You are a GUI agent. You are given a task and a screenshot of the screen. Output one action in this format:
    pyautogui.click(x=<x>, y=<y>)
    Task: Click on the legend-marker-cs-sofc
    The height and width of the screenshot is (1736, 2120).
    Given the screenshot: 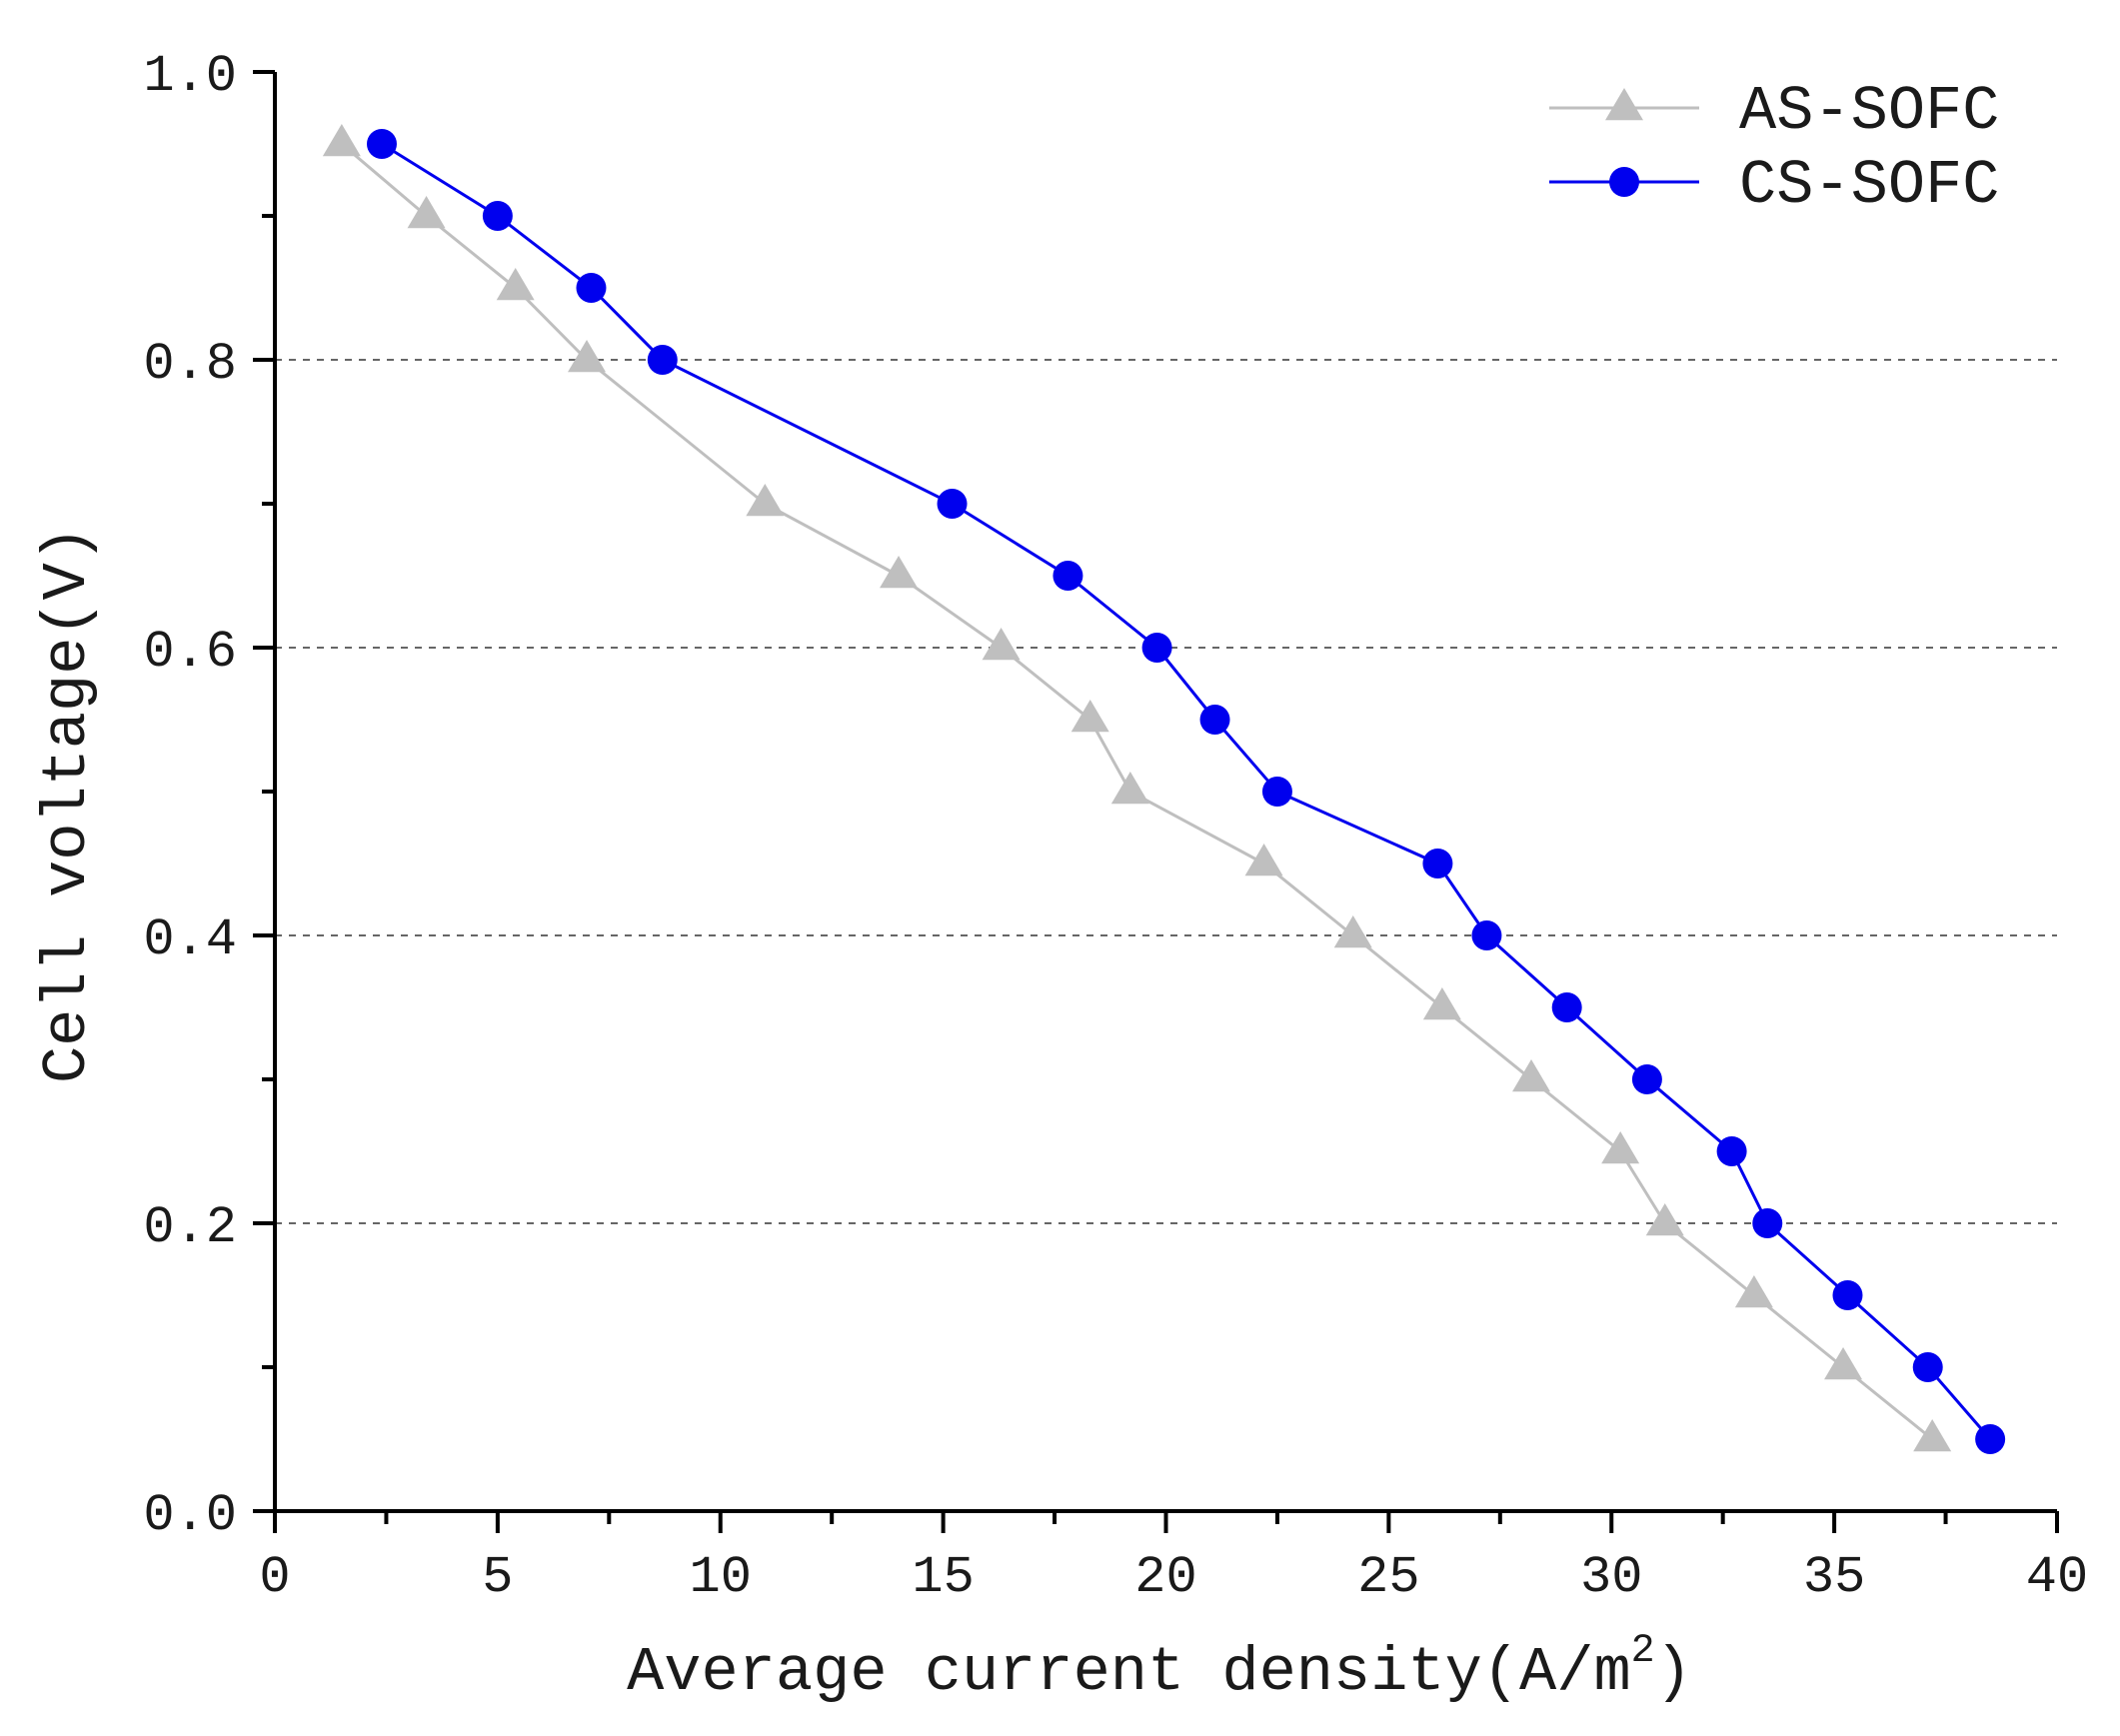 What is the action you would take?
    pyautogui.click(x=1624, y=182)
    